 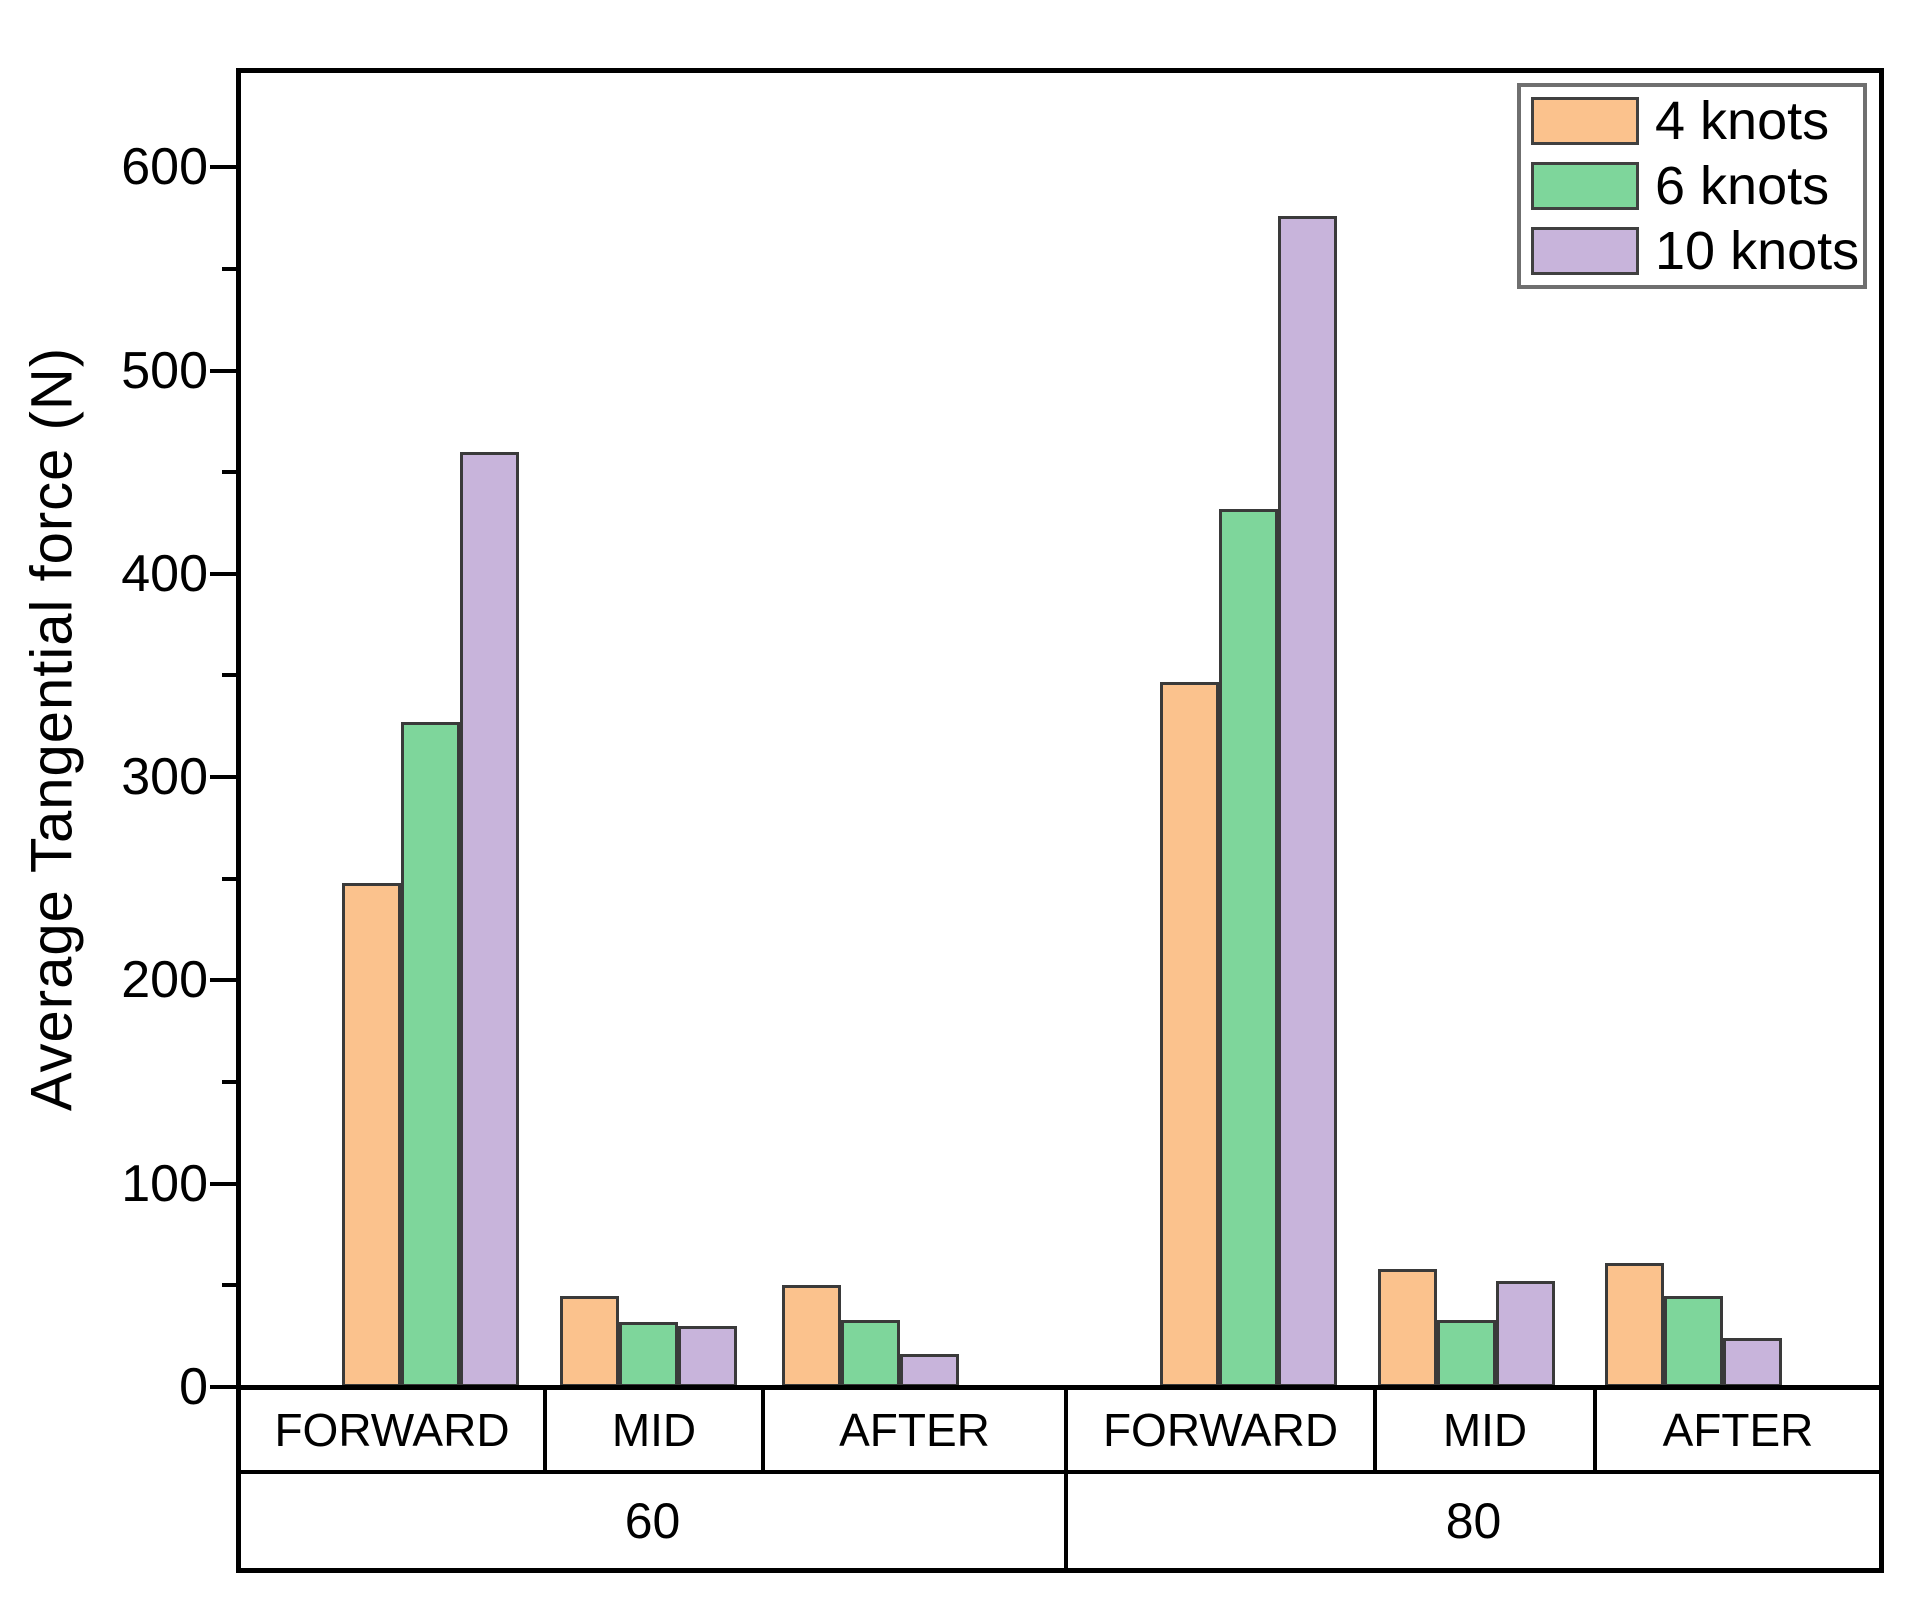 What do you see at coordinates (164, 167) in the screenshot?
I see `y-tick-label: 600` at bounding box center [164, 167].